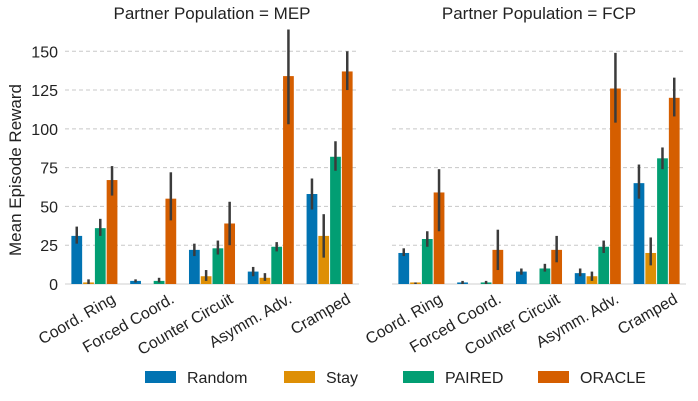 This screenshot has width=698, height=401. I want to click on legend-label-random: Random, so click(217, 378).